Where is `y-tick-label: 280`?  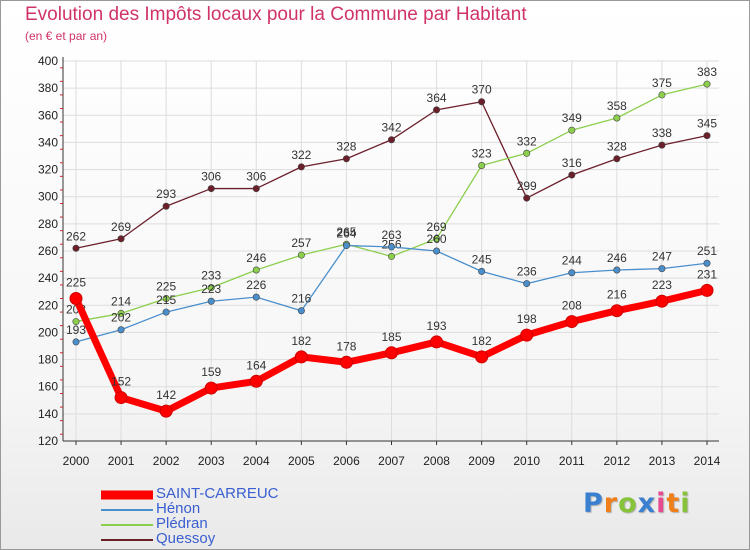 y-tick-label: 280 is located at coordinates (48, 224).